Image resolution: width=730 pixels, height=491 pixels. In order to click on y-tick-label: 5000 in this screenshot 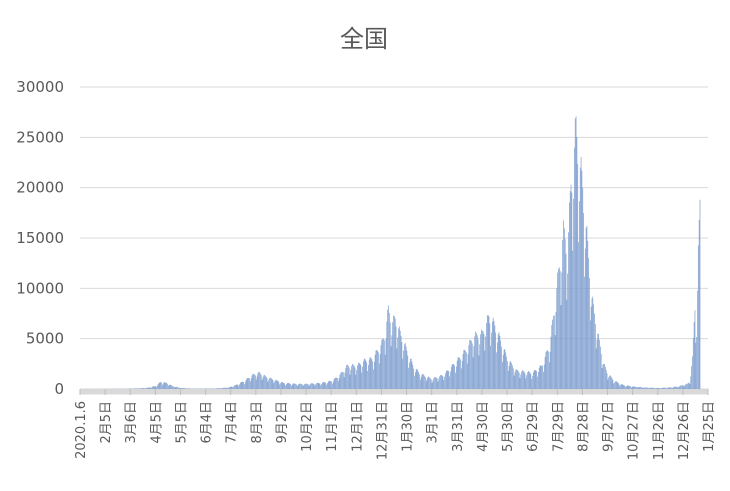, I will do `click(45, 339)`.